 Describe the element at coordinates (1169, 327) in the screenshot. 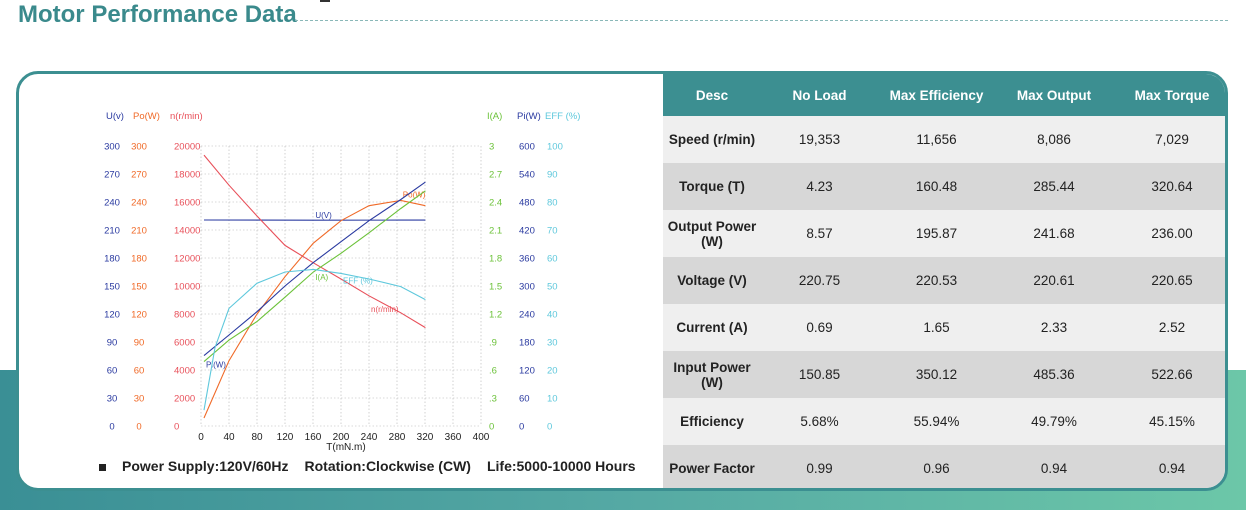

I see `table-cell: 2.52` at that location.